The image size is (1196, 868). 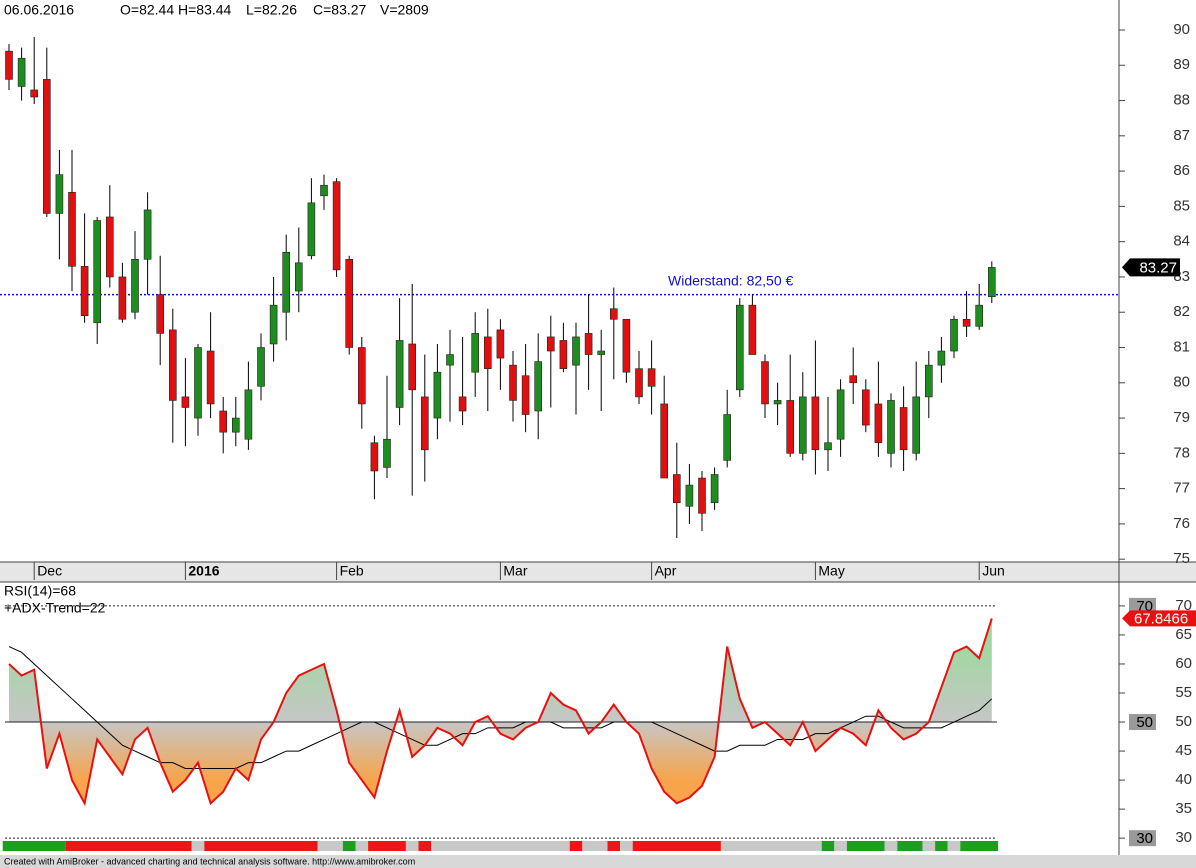 What do you see at coordinates (1181, 523) in the screenshot?
I see `y-tick-label: 76` at bounding box center [1181, 523].